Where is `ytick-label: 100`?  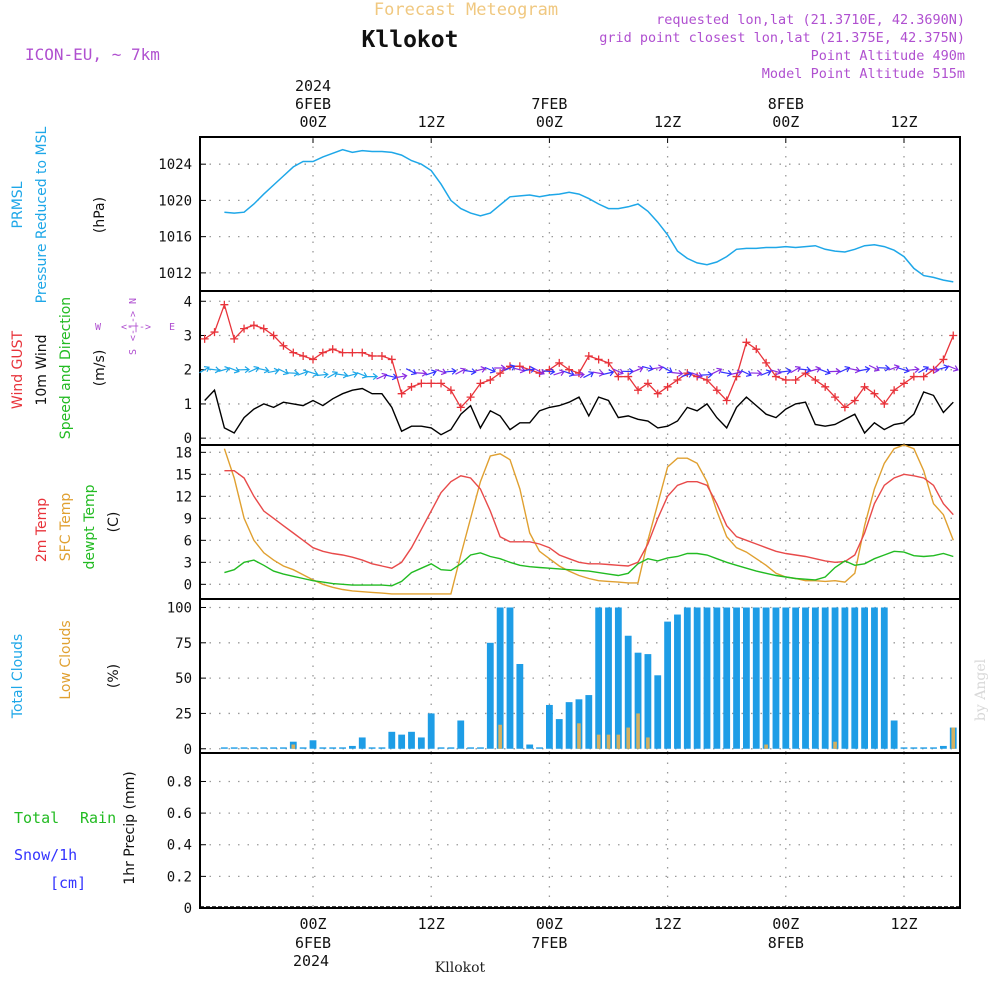
ytick-label: 100 is located at coordinates (179, 608).